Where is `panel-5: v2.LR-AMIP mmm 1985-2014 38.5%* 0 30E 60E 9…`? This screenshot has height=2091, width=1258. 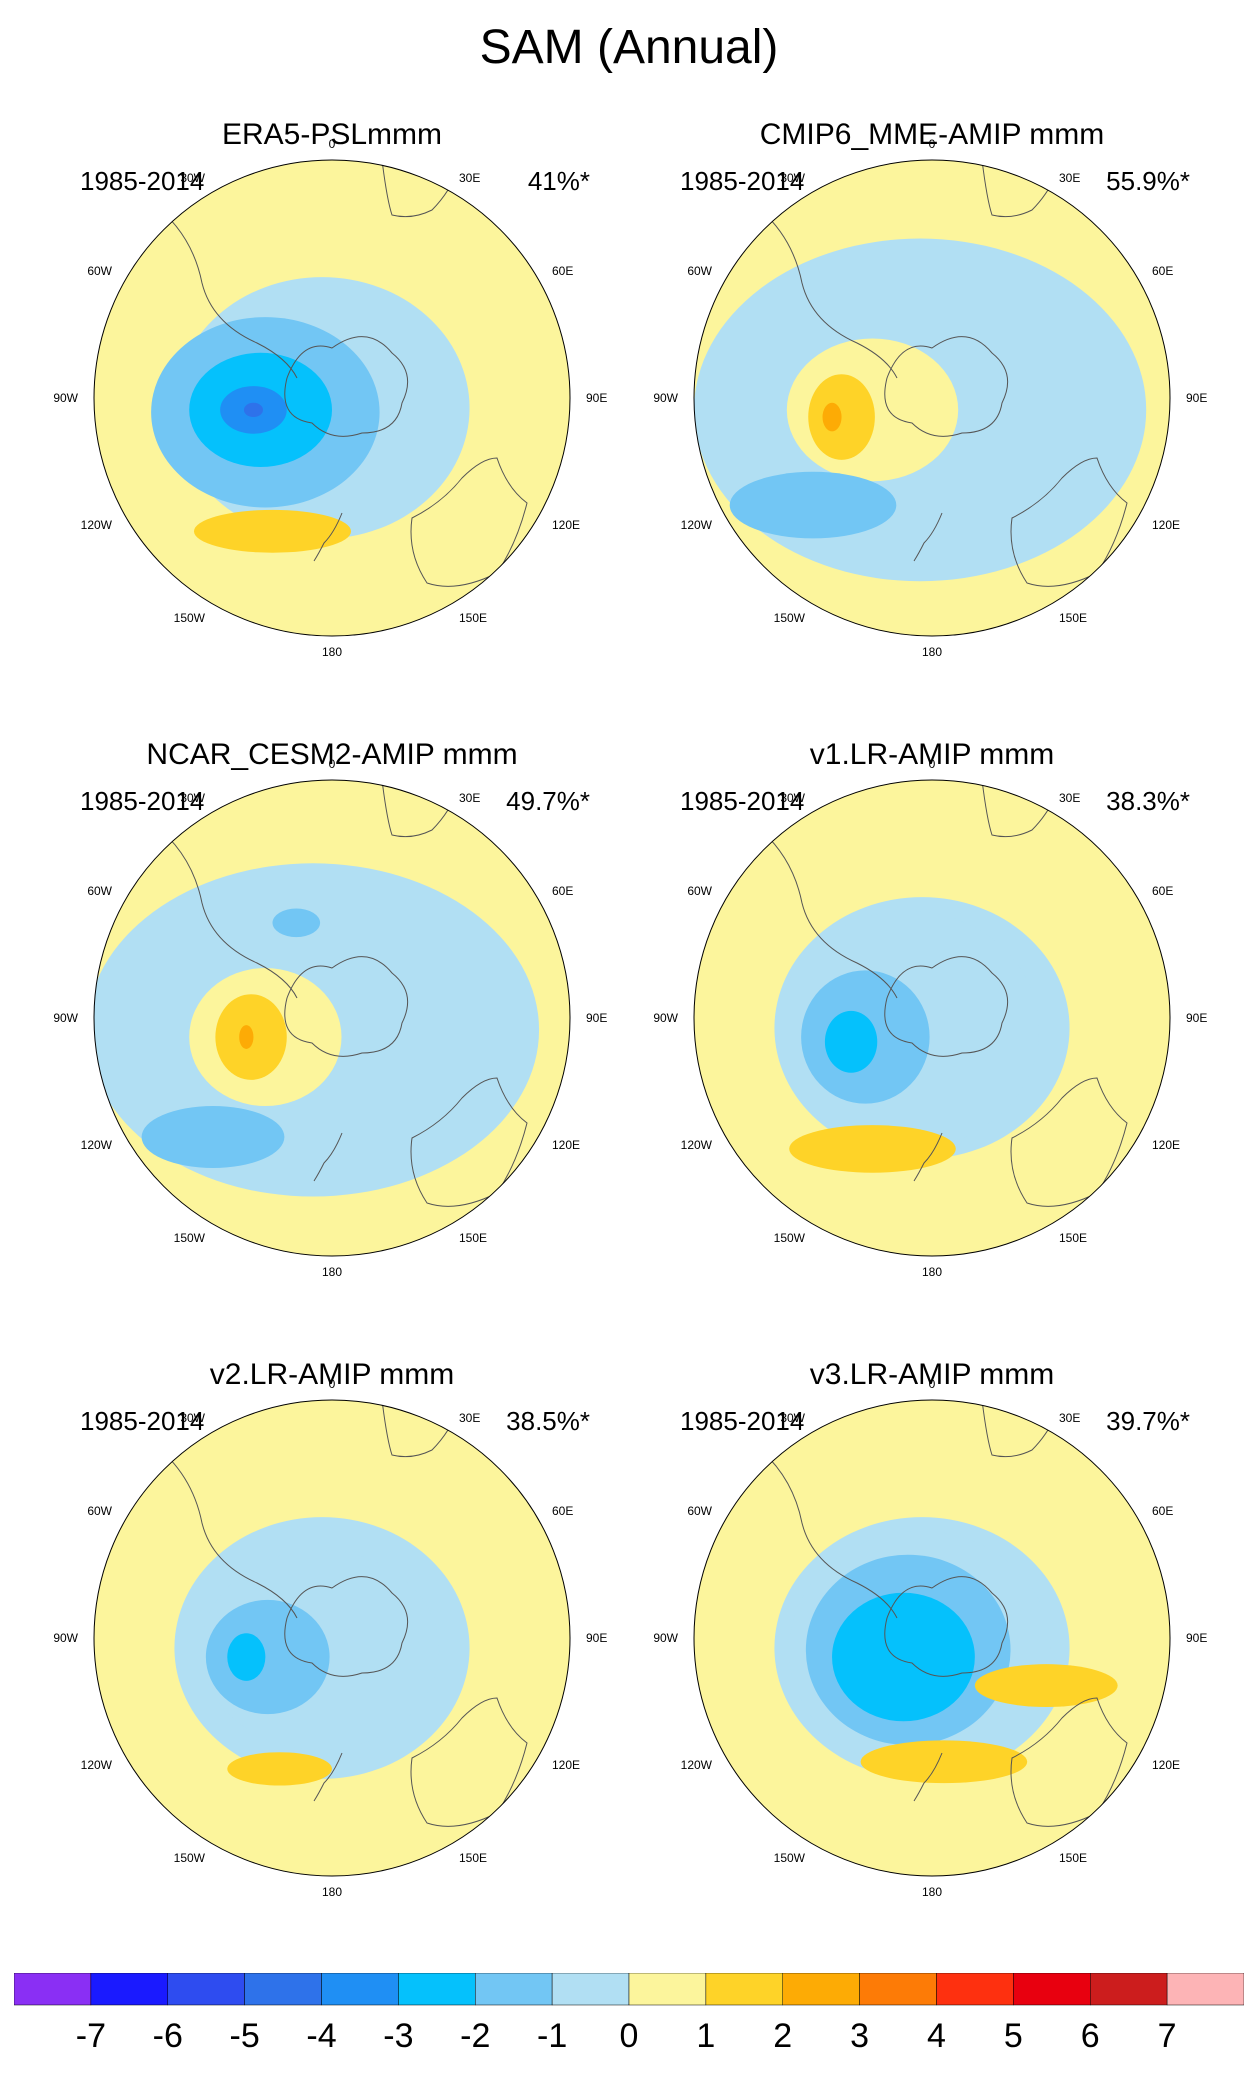 panel-5: v2.LR-AMIP mmm 1985-2014 38.5%* 0 30E 60E 9… is located at coordinates (332, 1668).